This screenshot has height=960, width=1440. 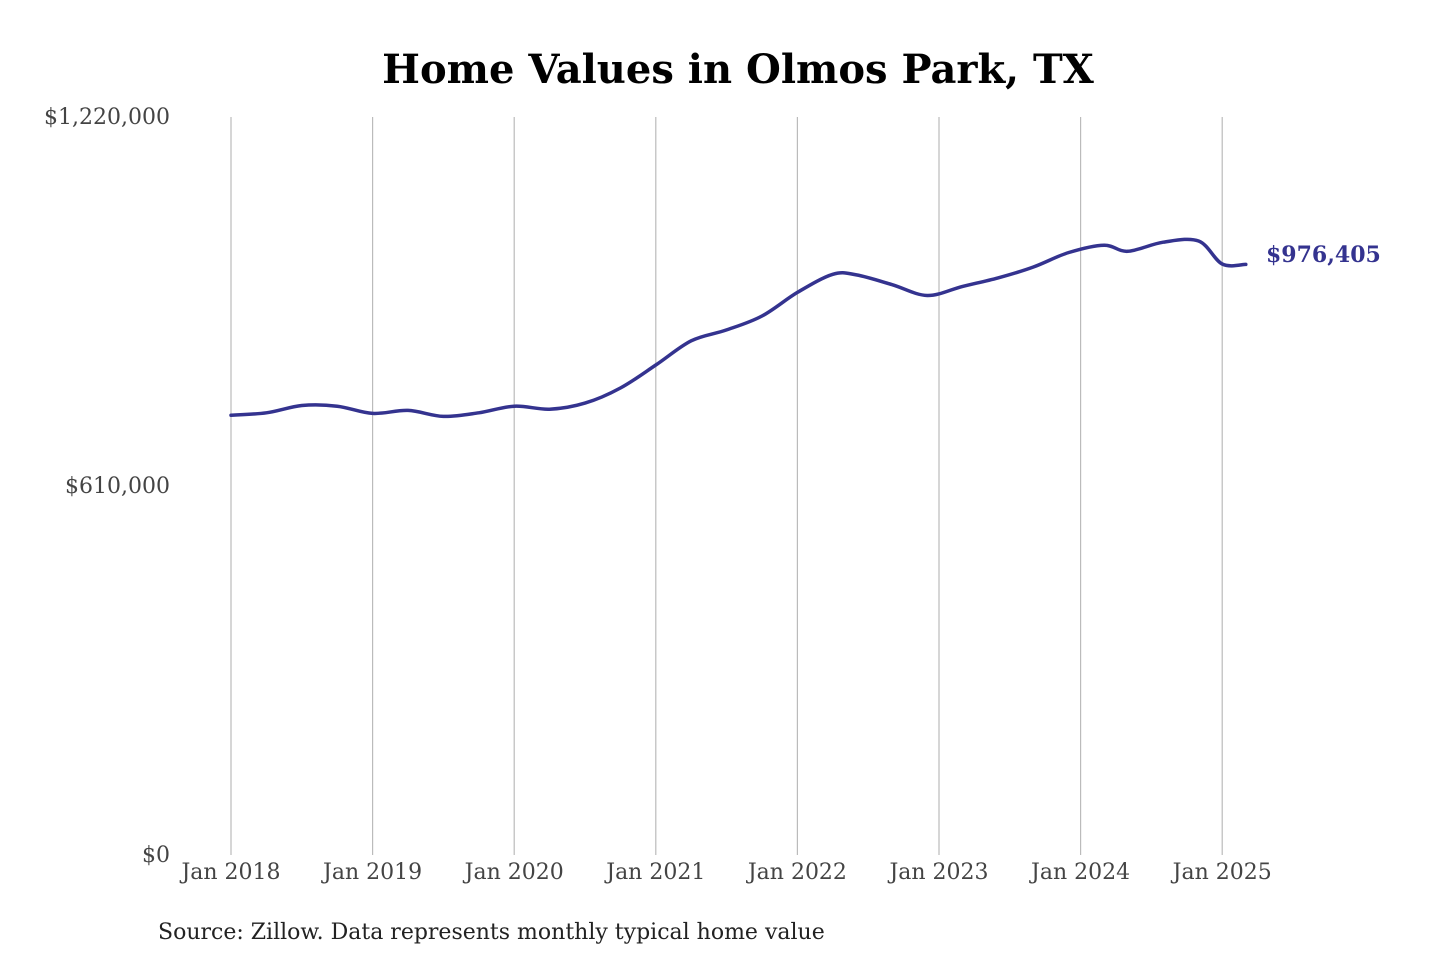 What do you see at coordinates (654, 872) in the screenshot?
I see `x-tick-label: Jan 2021` at bounding box center [654, 872].